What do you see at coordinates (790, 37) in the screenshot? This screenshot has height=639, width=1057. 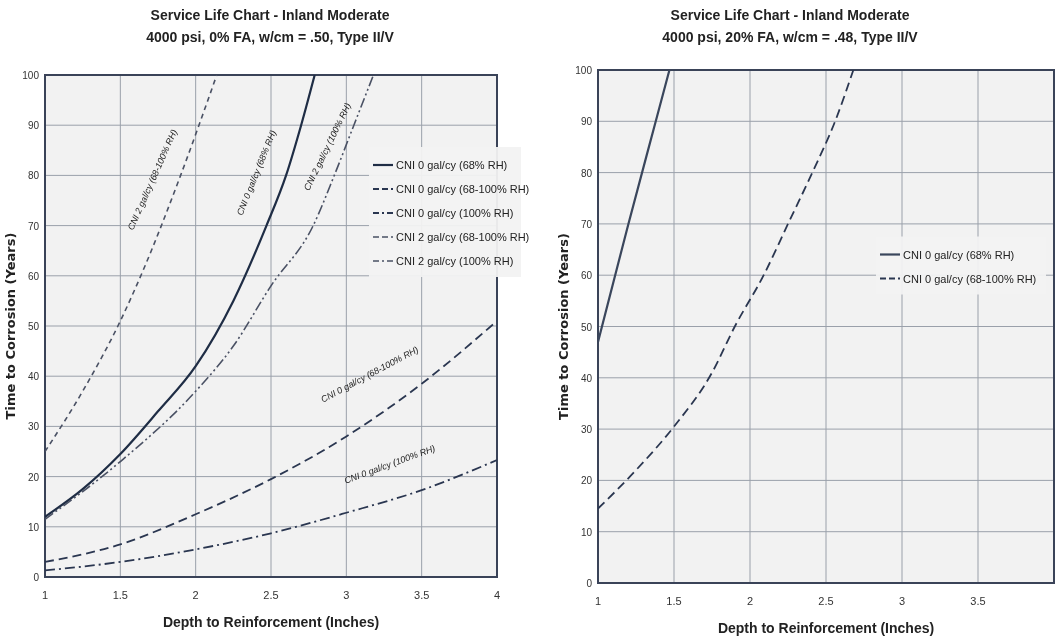 I see `chart-subtitle: 4000 psi, 20% FA, w/cm = .48, Type II/V` at bounding box center [790, 37].